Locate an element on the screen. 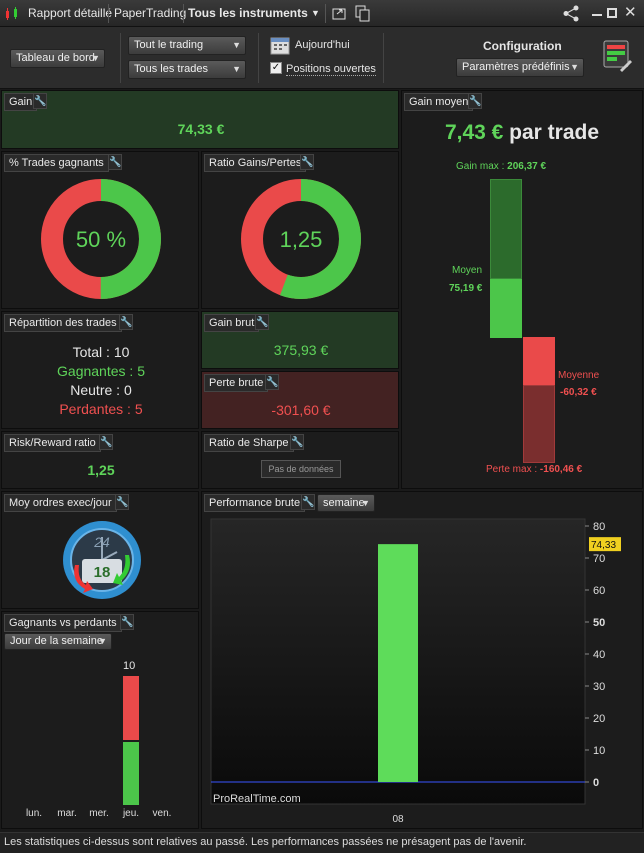 The height and width of the screenshot is (853, 644). distribution-title: Répartition des trades is located at coordinates (63, 323).